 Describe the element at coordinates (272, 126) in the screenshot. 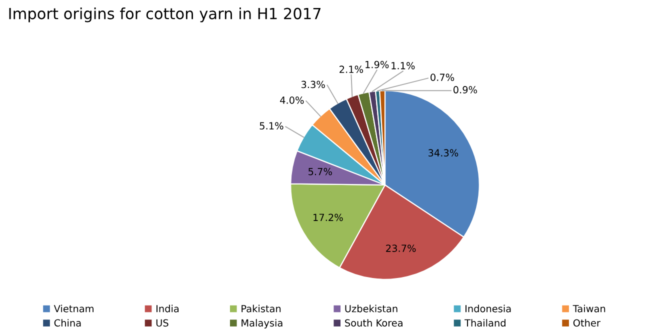

I see `data-label: 5.1%` at that location.